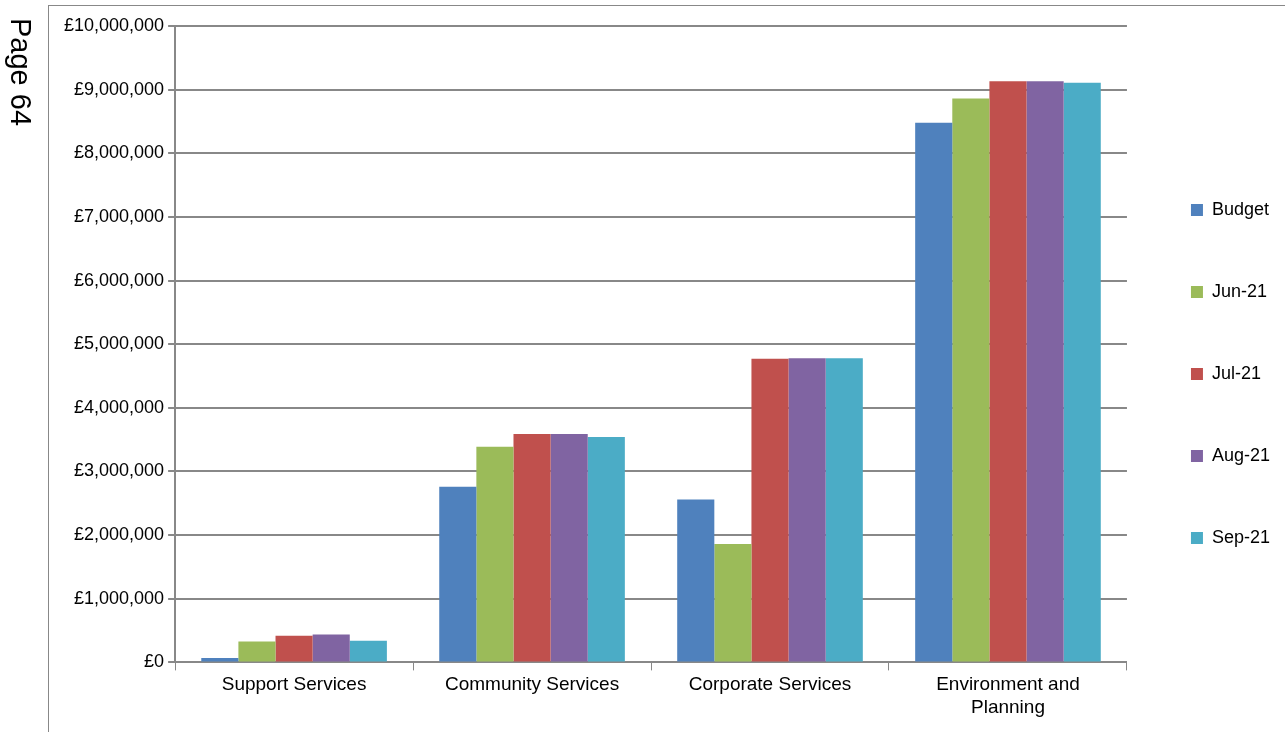 The image size is (1285, 732). I want to click on legend-label: Jul-21, so click(1236, 372).